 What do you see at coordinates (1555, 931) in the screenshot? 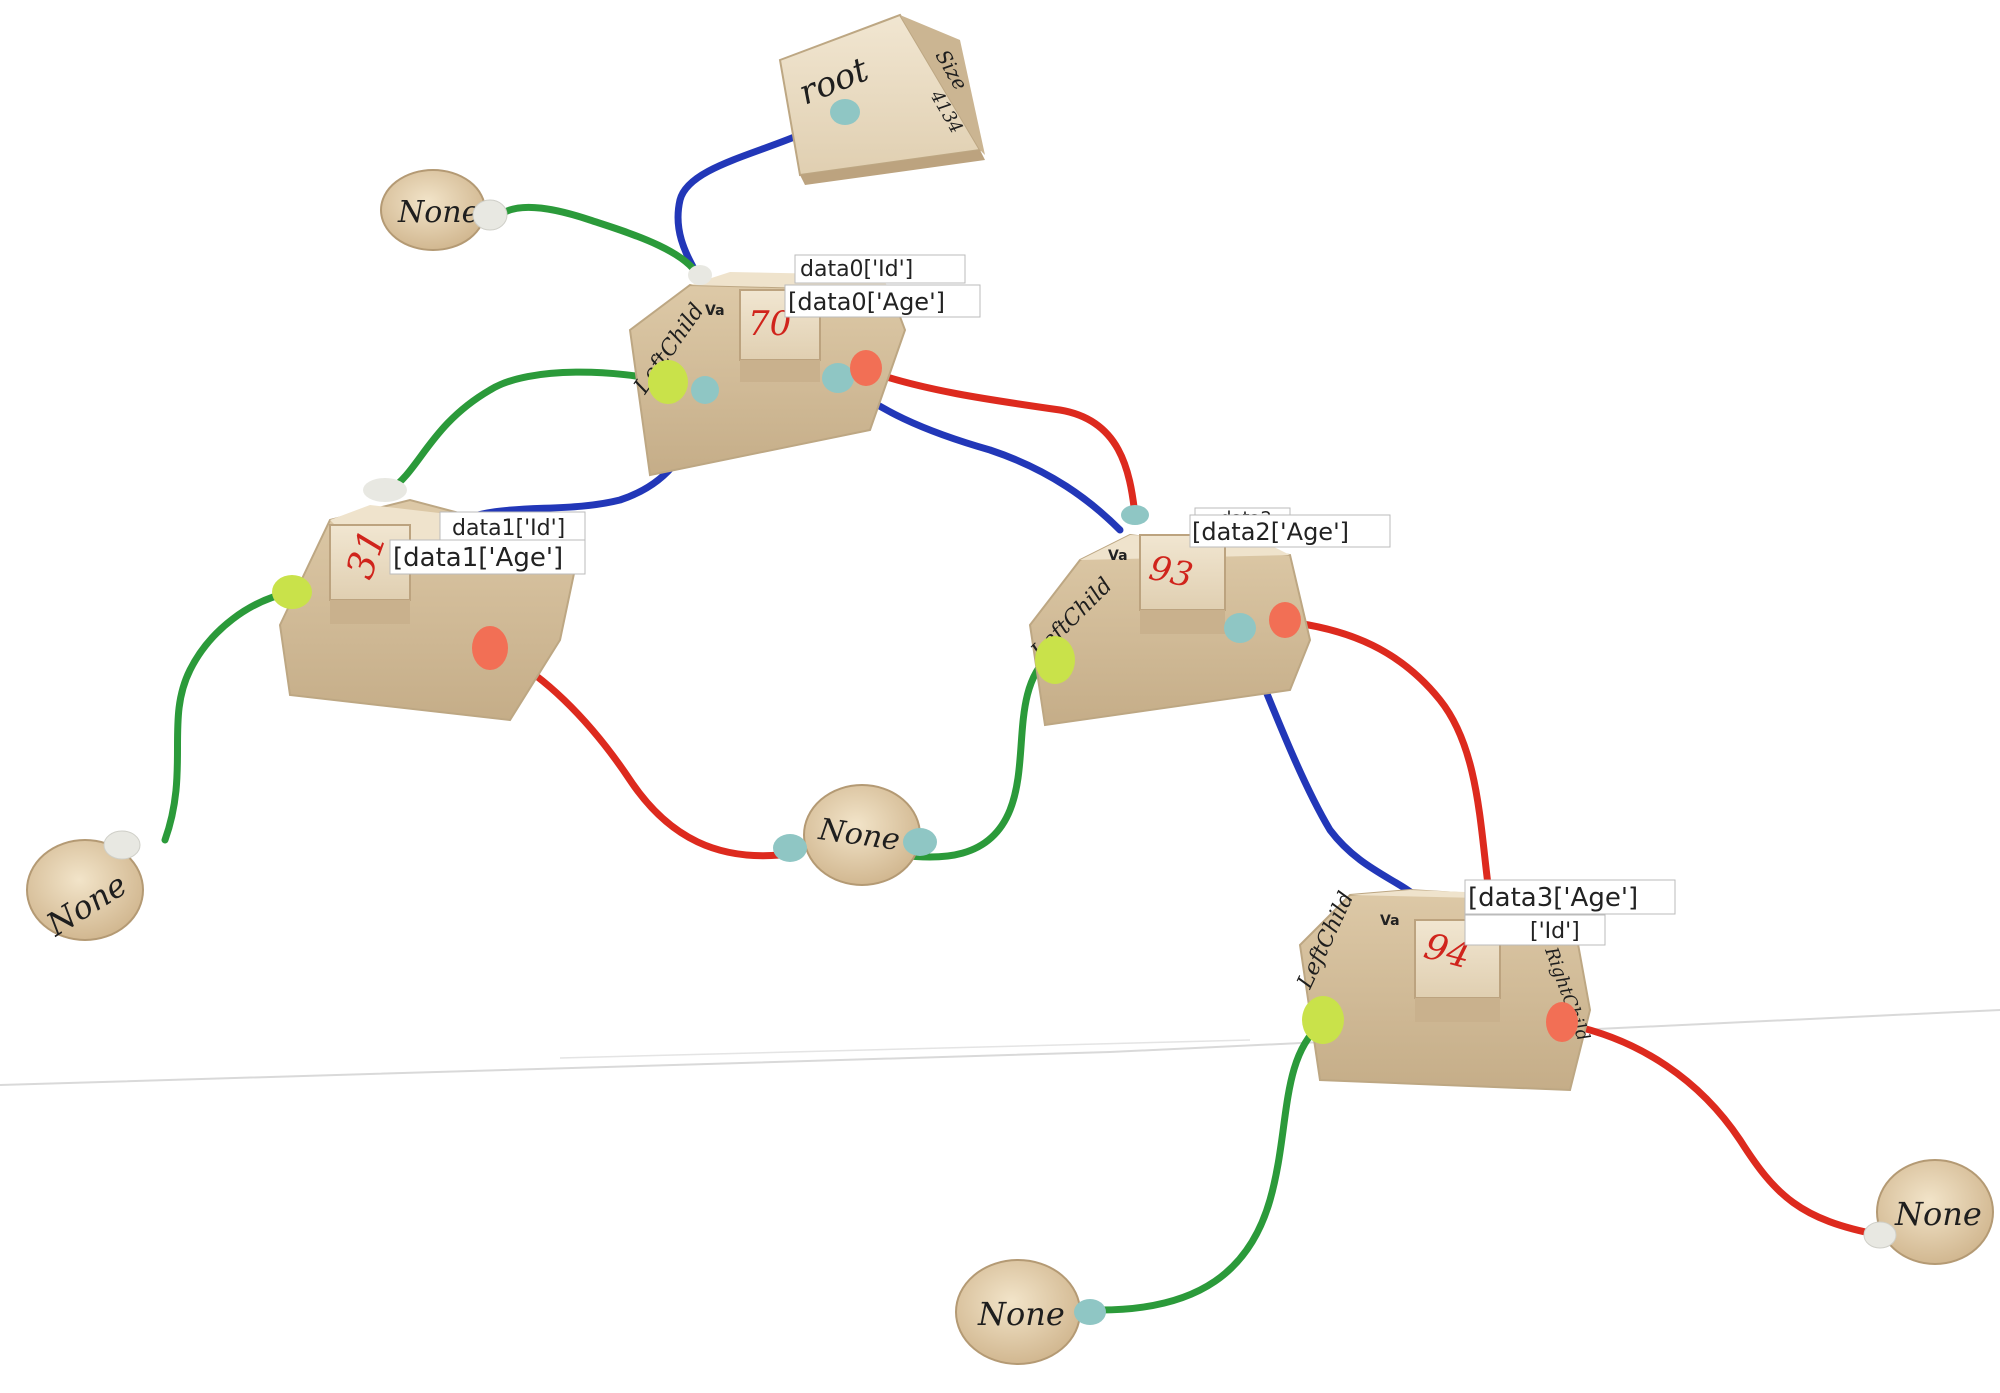
I see `node3-label-id: ['Id']` at bounding box center [1555, 931].